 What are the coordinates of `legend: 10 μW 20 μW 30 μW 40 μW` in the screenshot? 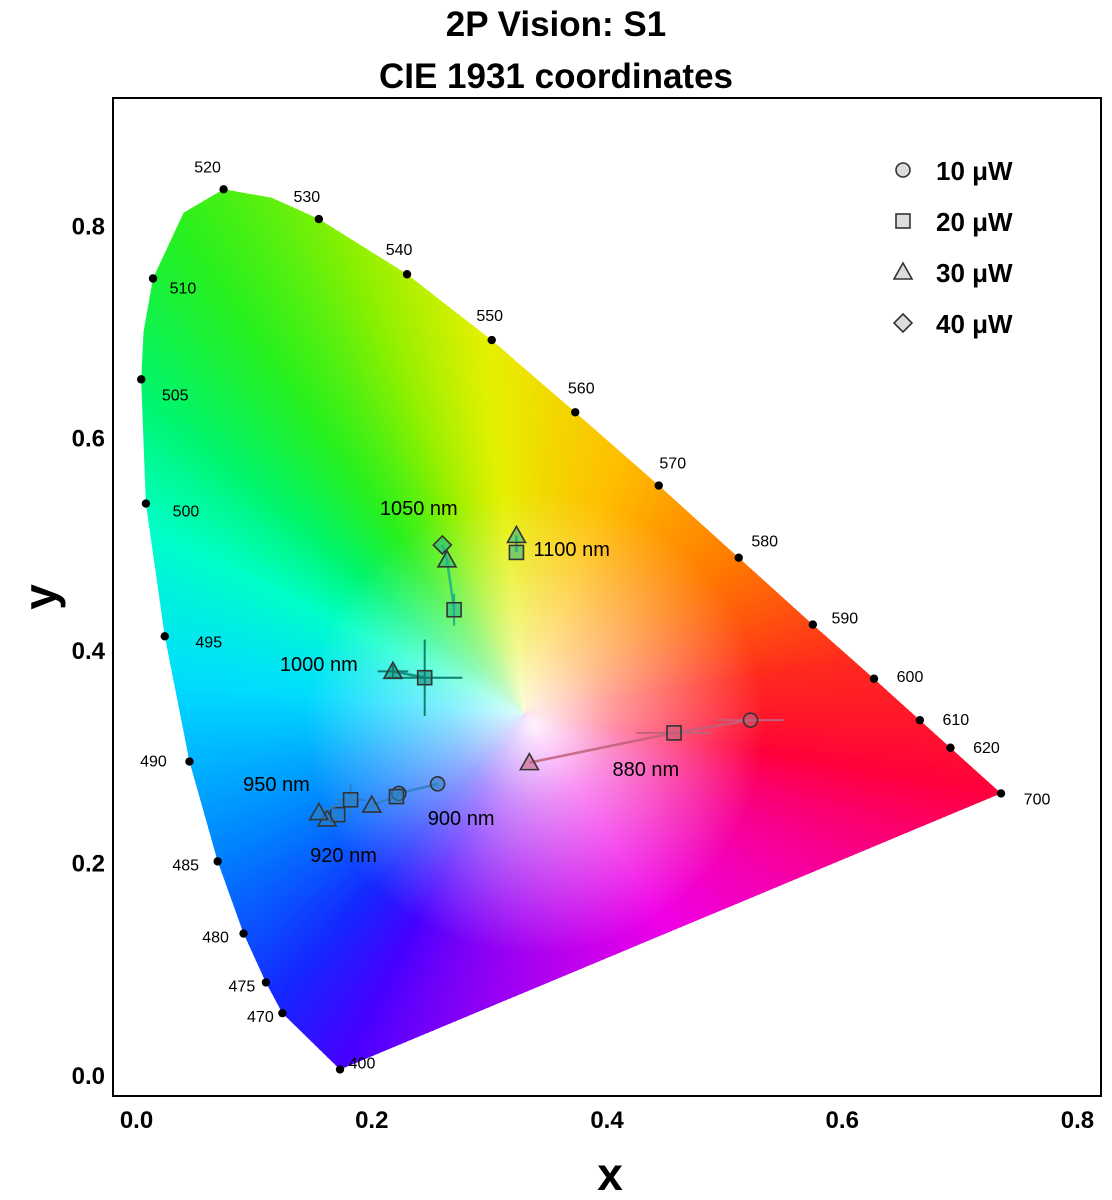 It's located at (952, 247).